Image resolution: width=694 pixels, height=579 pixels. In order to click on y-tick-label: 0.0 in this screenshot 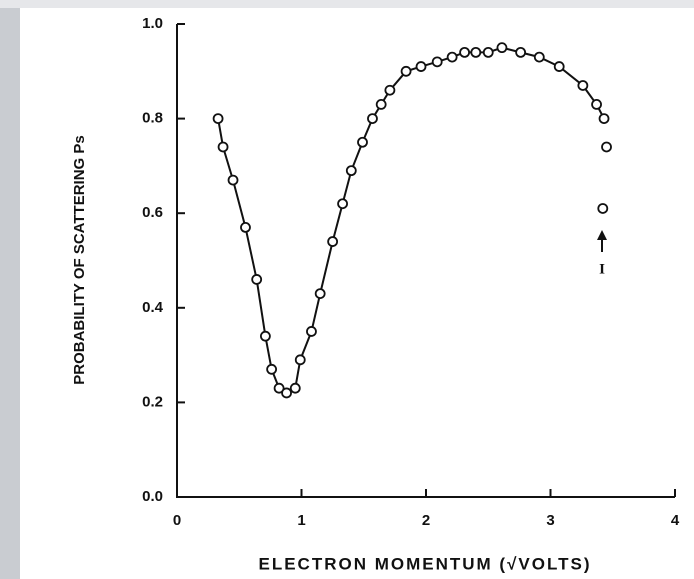, I will do `click(152, 496)`.